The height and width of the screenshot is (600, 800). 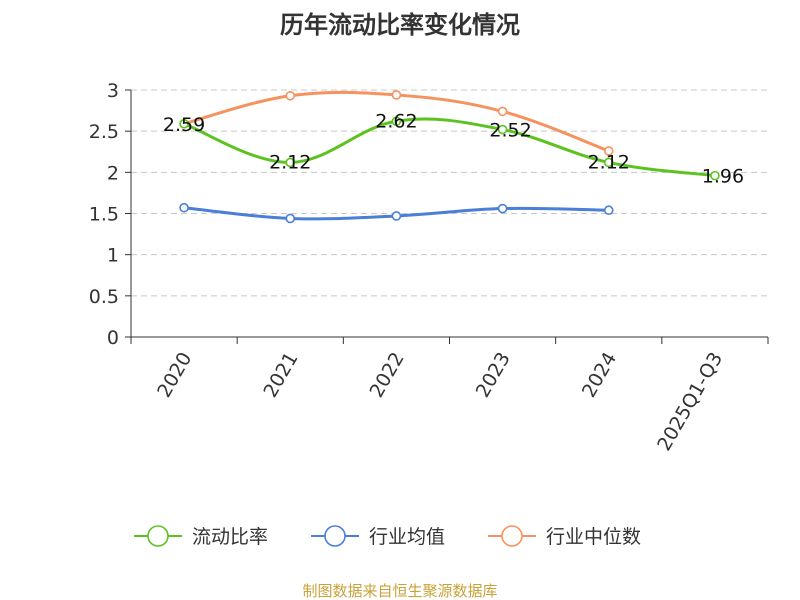 I want to click on legend-label: 流动比率, so click(x=230, y=537).